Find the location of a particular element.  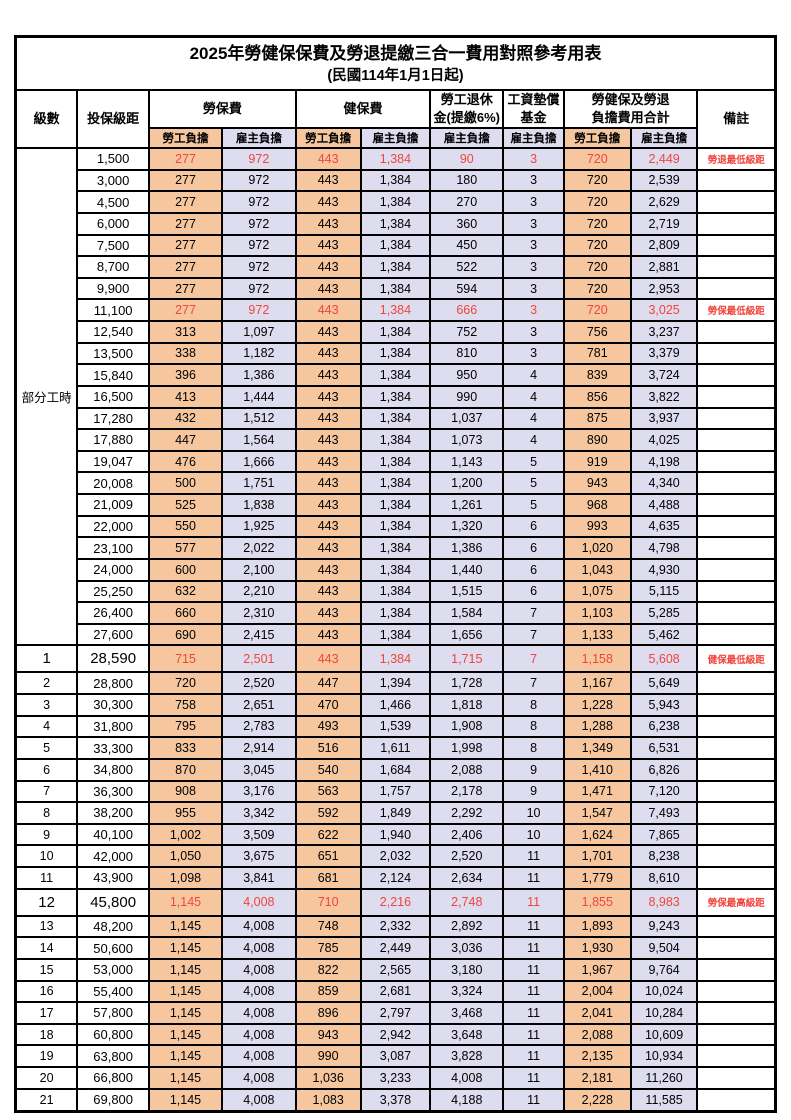

cell-value: 681 is located at coordinates (328, 878).